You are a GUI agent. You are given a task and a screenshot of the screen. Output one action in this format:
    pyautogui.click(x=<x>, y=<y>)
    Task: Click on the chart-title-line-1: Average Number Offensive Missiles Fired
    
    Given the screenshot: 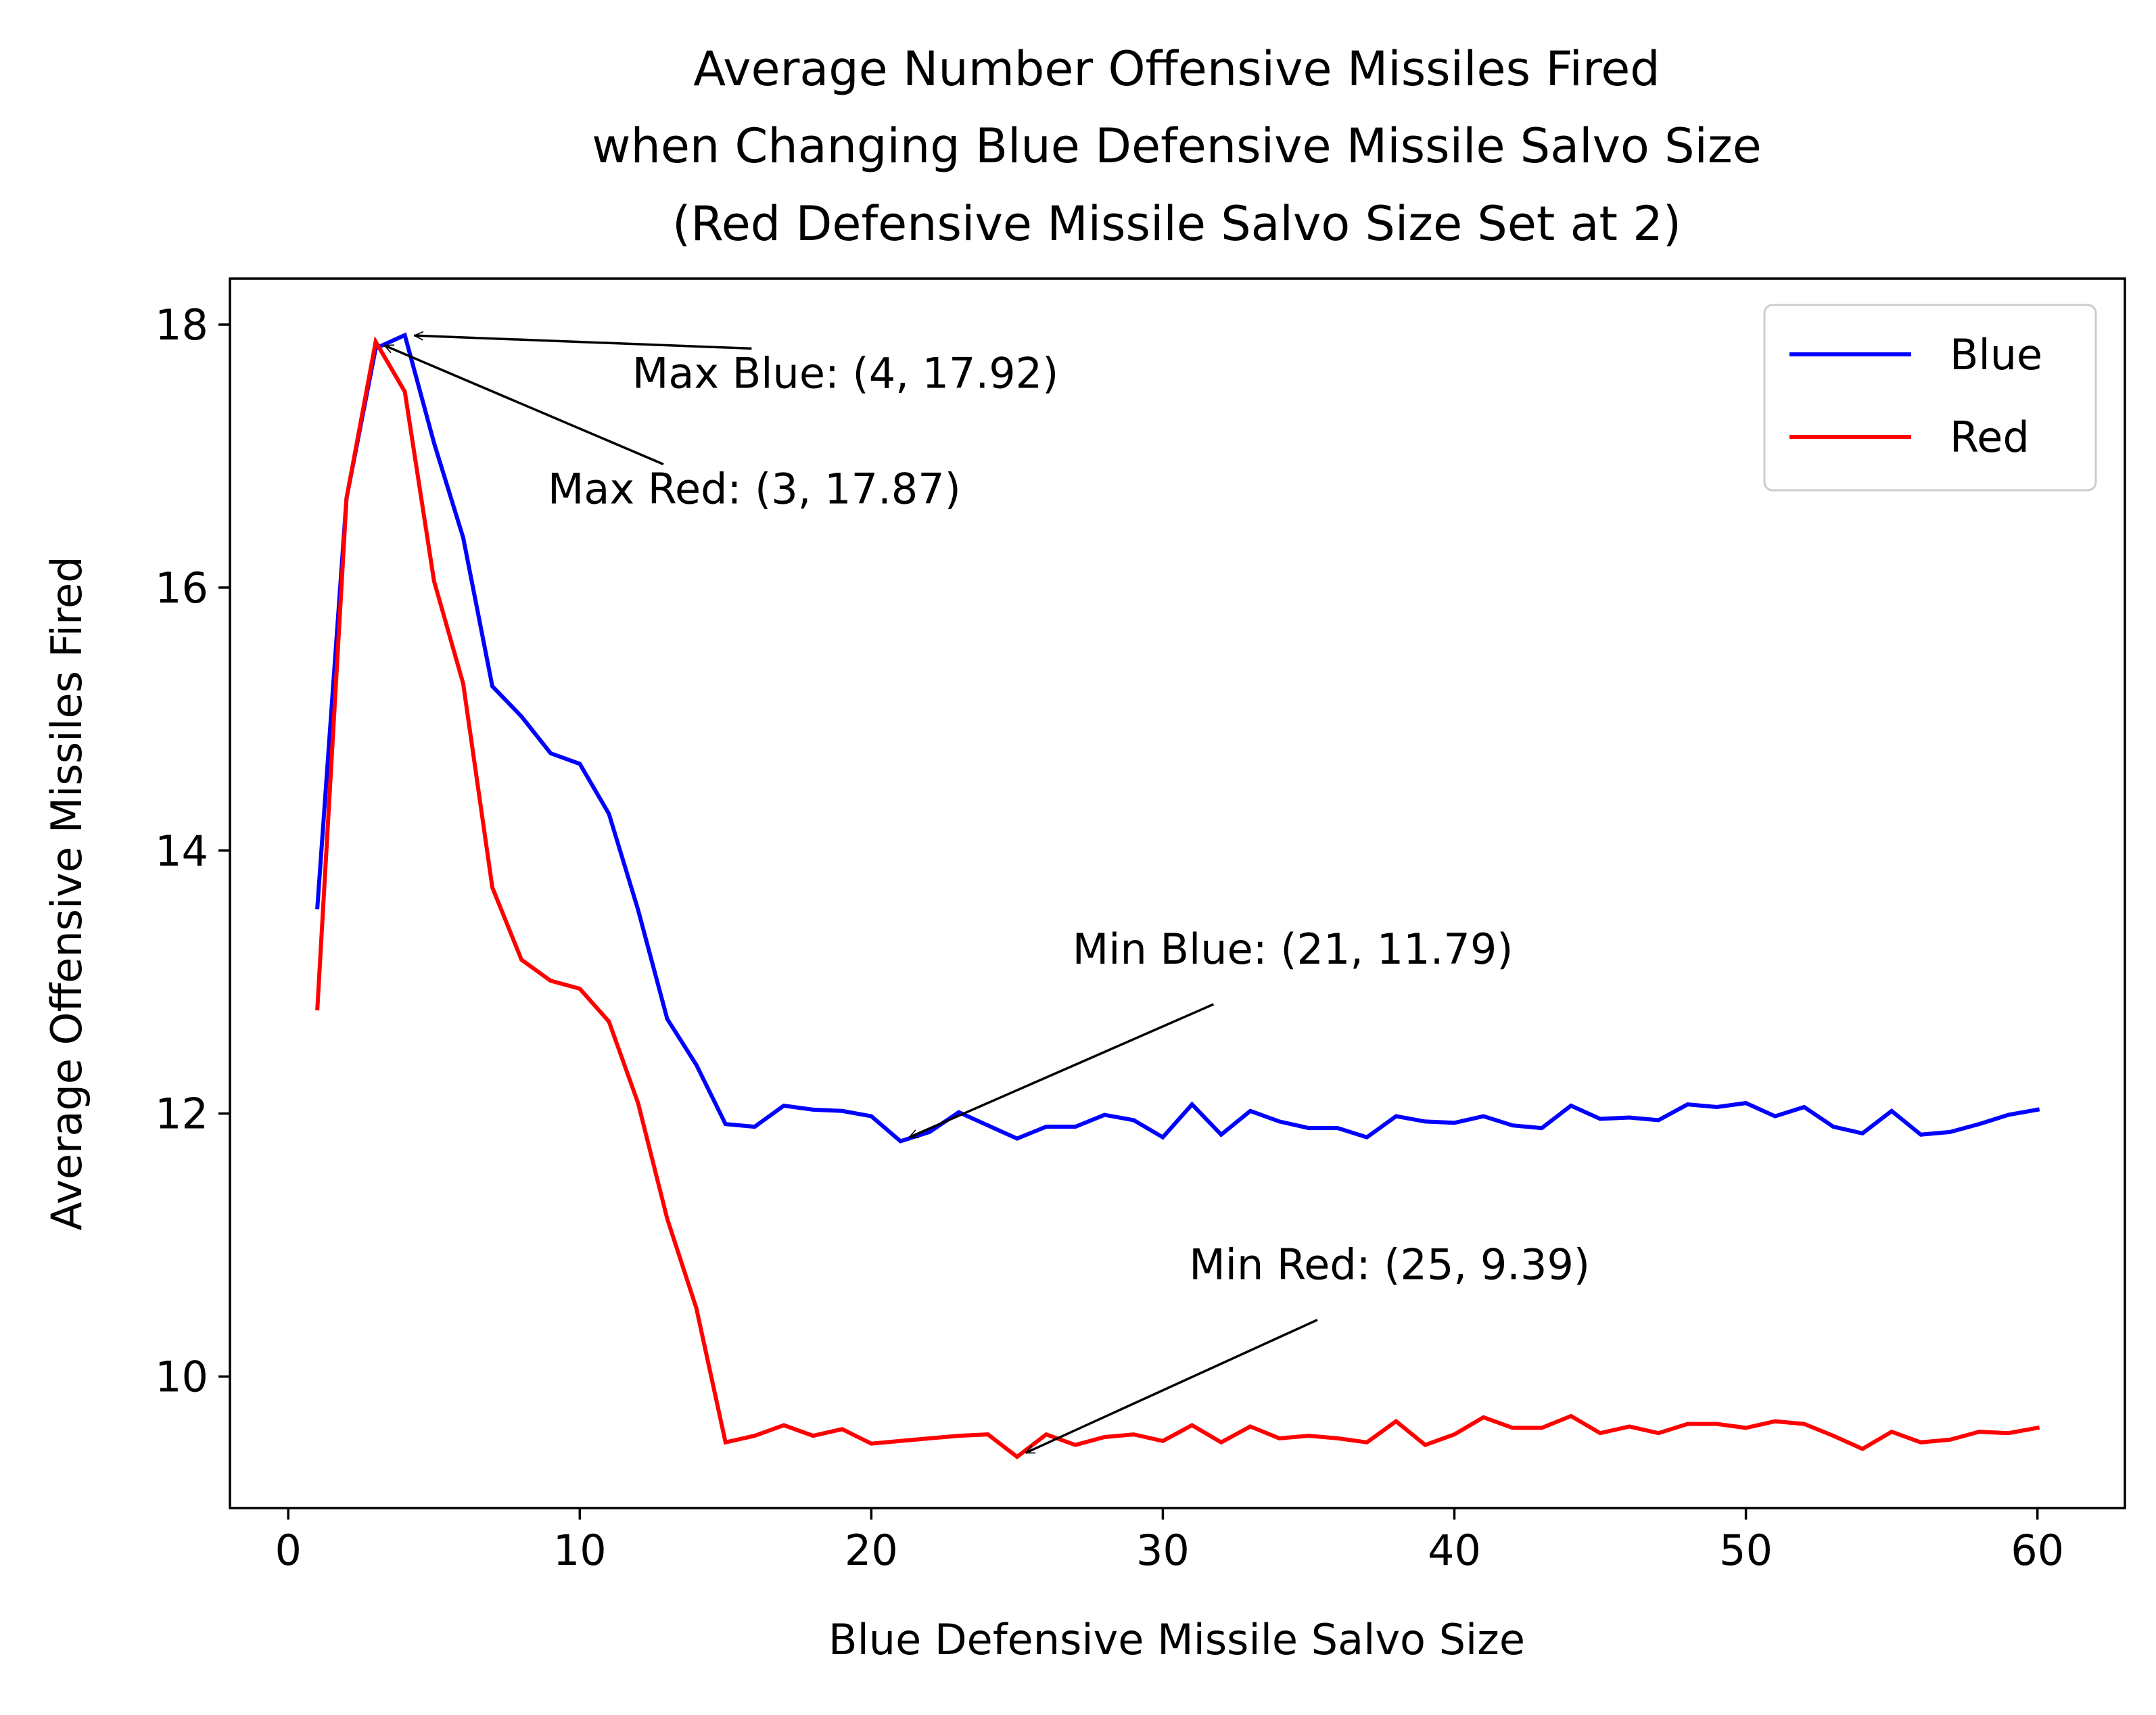 What is the action you would take?
    pyautogui.click(x=1176, y=69)
    